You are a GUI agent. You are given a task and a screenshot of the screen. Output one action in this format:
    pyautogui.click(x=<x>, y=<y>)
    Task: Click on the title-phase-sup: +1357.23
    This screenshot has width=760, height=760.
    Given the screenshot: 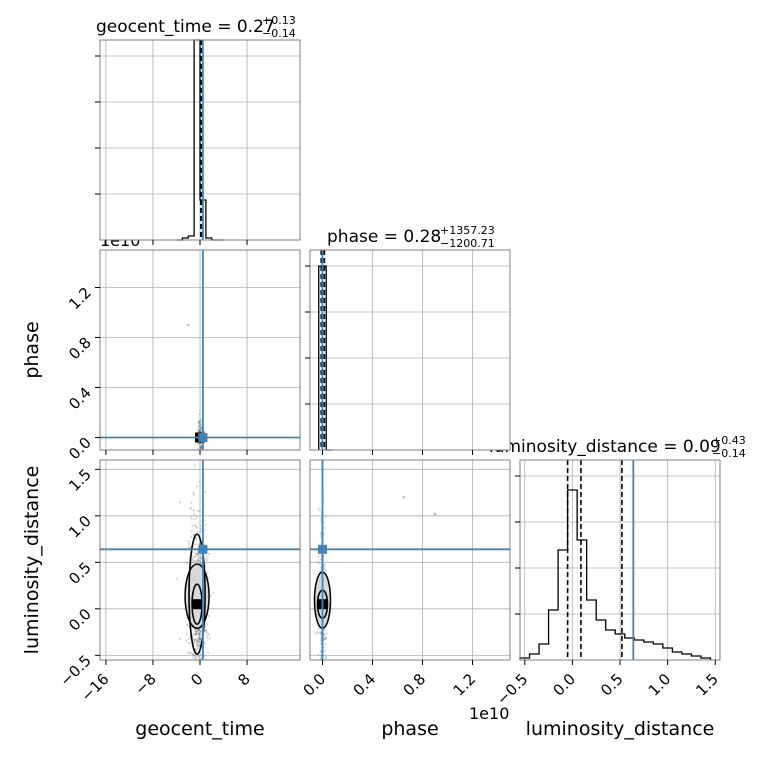 What is the action you would take?
    pyautogui.click(x=467, y=230)
    